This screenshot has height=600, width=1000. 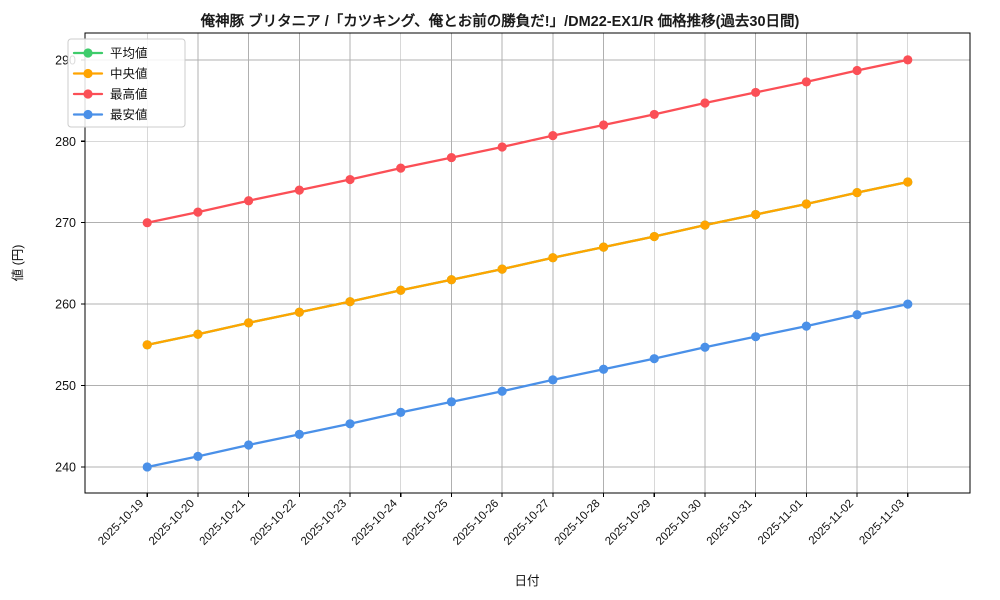 I want to click on x-tick-label: 2025-10-22, so click(x=273, y=523).